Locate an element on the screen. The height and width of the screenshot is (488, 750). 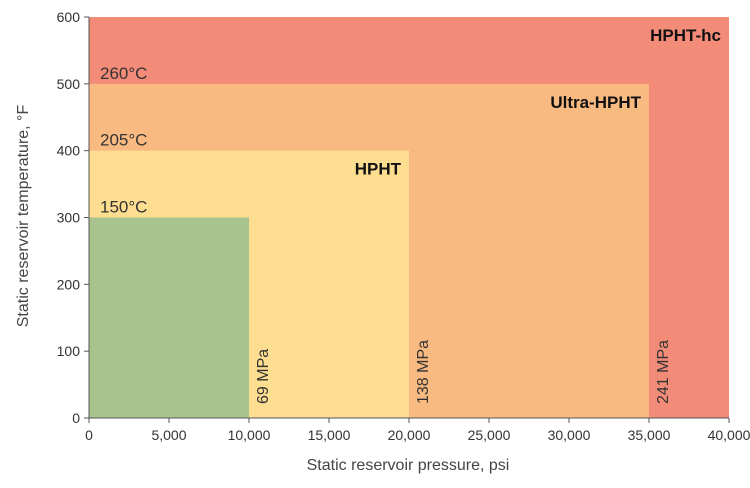
y-tick-label: 400 is located at coordinates (69, 151).